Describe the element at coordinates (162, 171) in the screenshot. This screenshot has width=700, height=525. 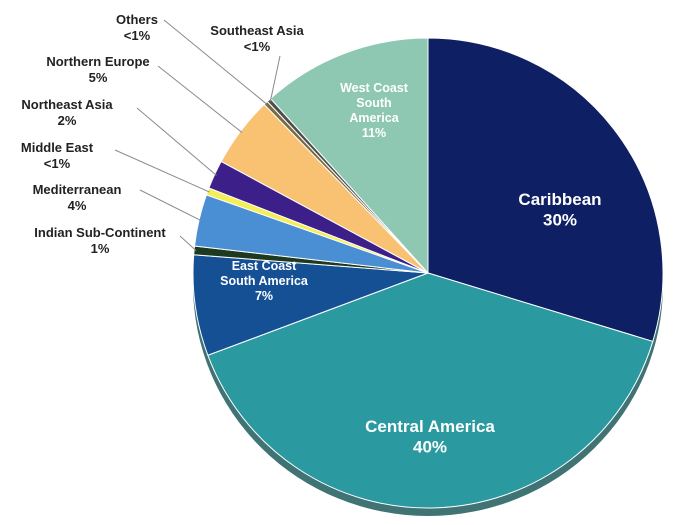
I see `leader-line-middle-east` at that location.